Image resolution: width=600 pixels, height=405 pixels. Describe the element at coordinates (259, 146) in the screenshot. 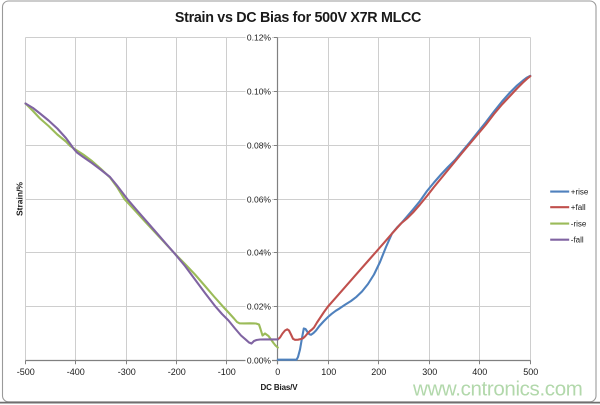

I see `svg-text: 0.08%` at that location.